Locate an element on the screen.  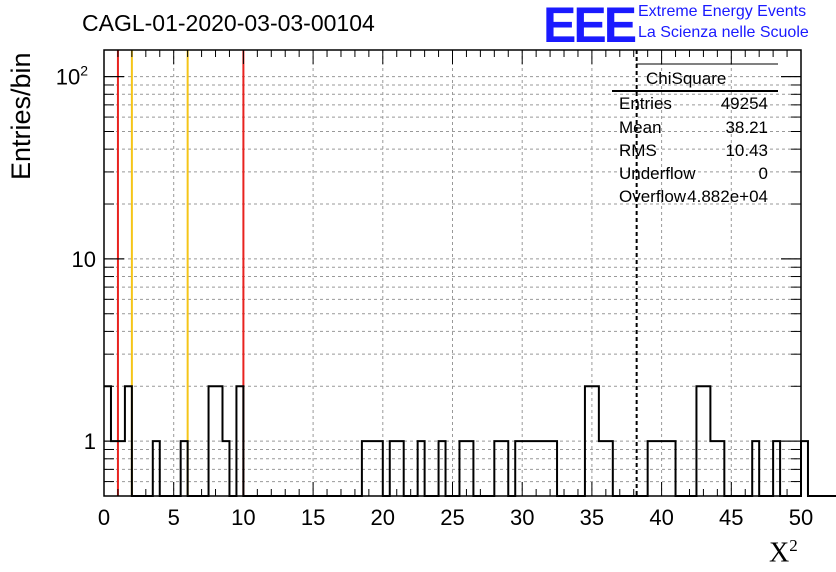
x-tick-label: 20 is located at coordinates (383, 517).